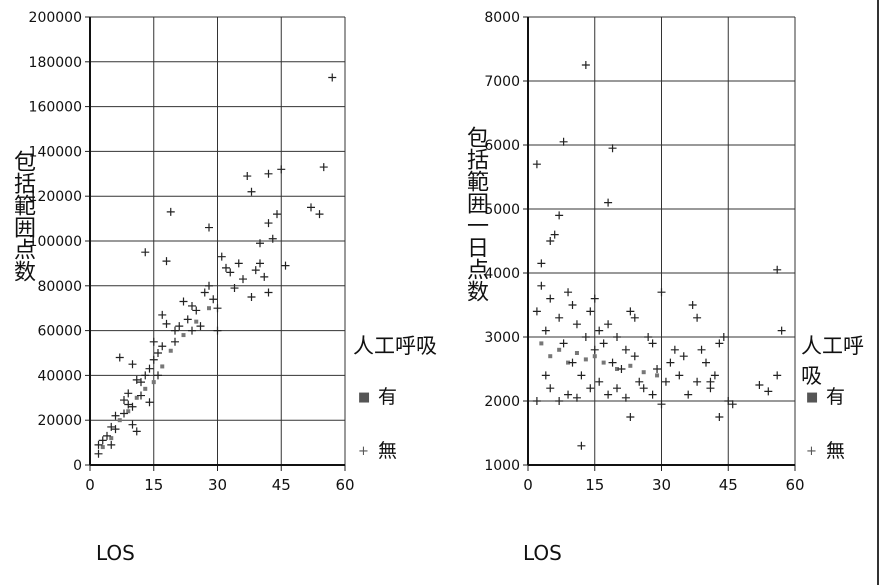  I want to click on chart1-ytick-label: 140000, so click(55, 152).